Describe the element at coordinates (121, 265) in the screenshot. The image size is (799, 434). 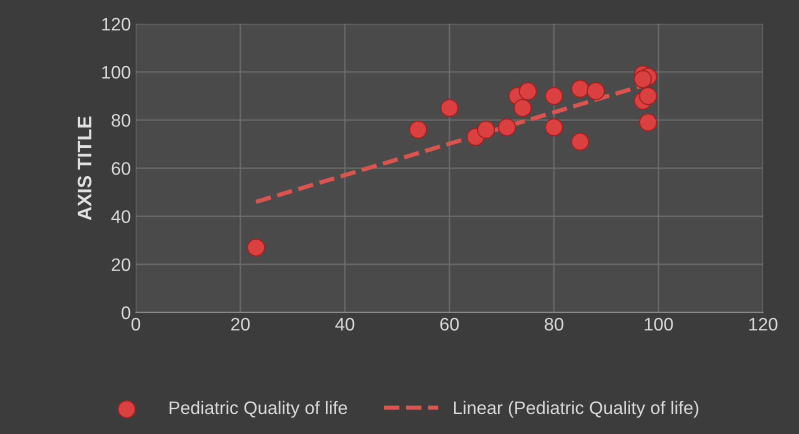
I see `y-tick-label: 20` at that location.